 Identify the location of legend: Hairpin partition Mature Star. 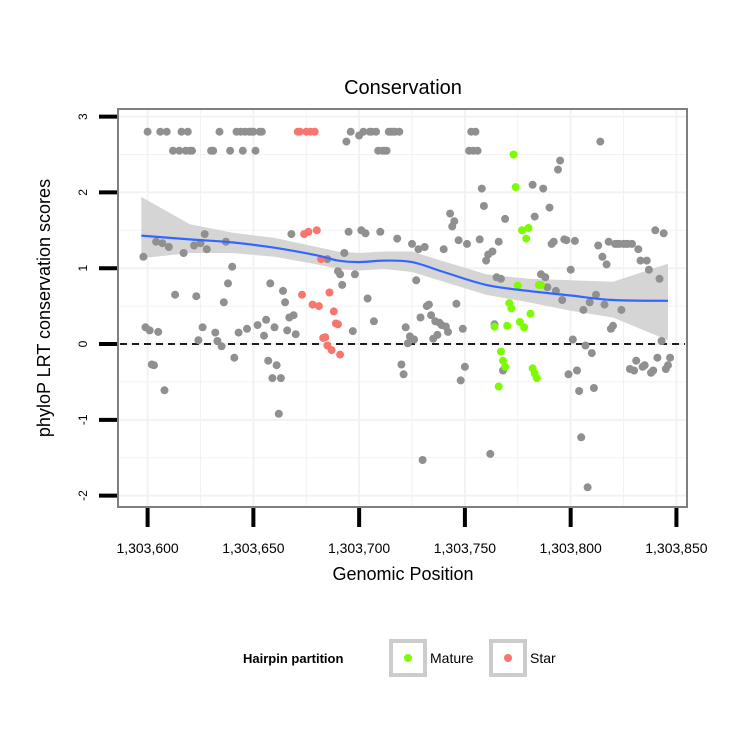
(399, 658).